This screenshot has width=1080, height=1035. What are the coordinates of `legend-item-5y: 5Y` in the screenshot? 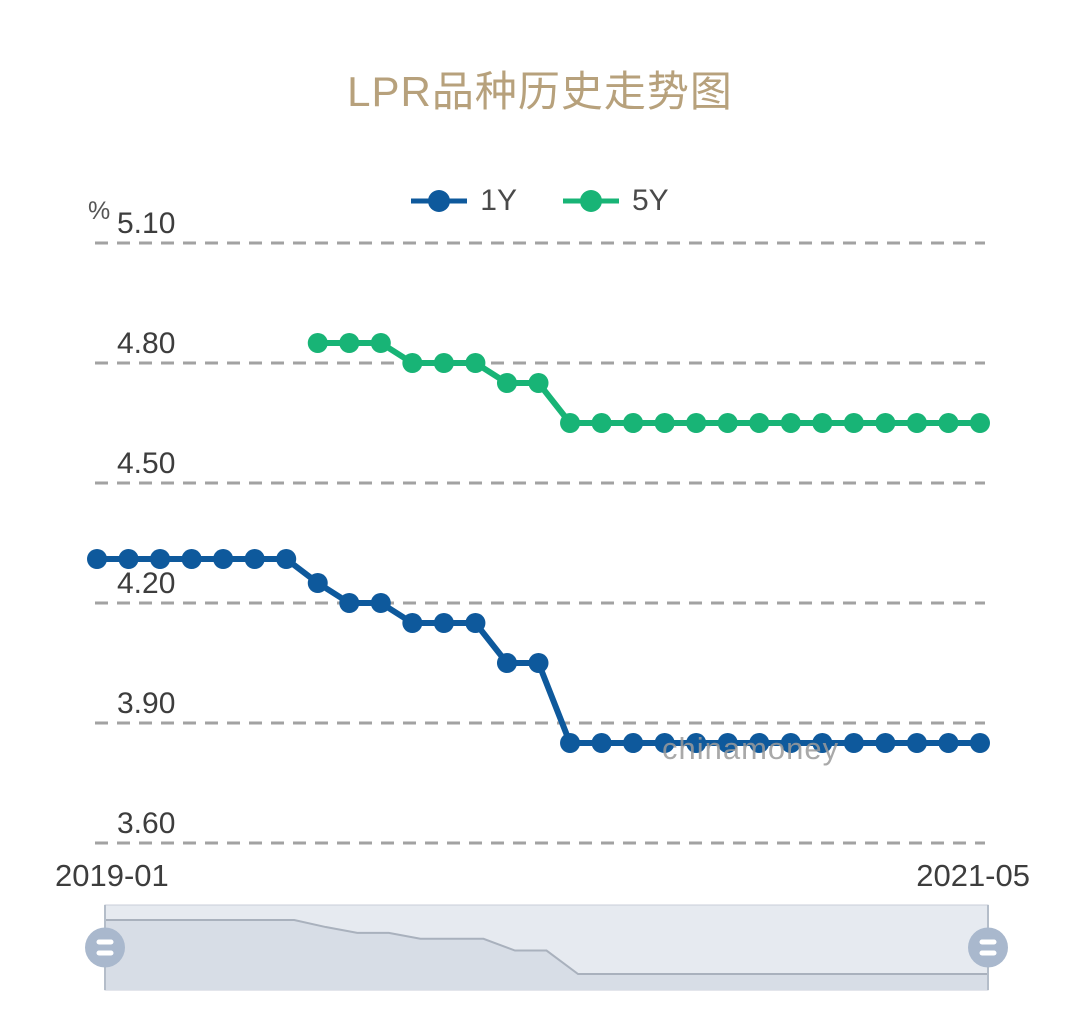 It's located at (616, 201).